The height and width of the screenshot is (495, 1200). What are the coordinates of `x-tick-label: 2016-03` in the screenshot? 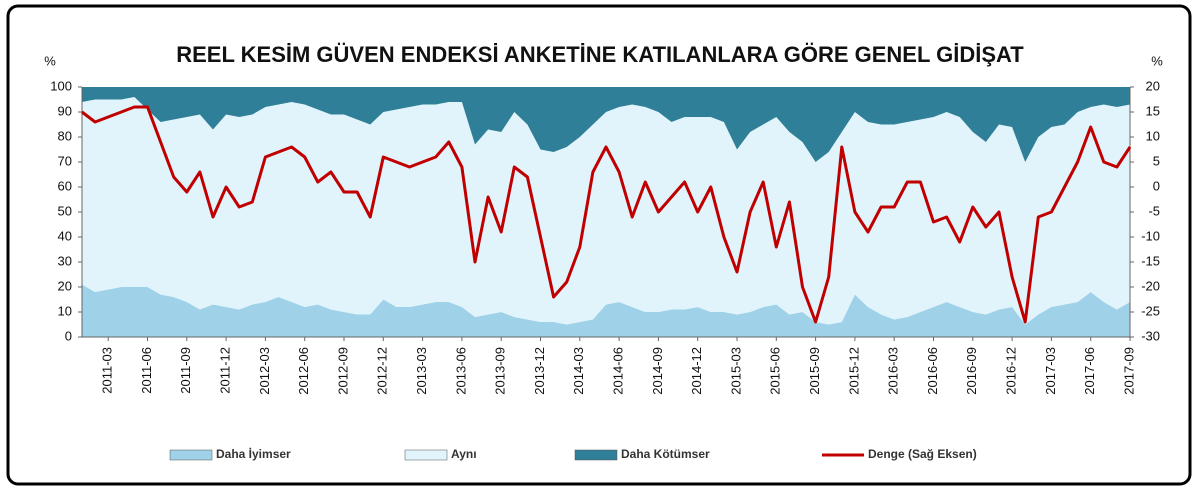 It's located at (893, 371).